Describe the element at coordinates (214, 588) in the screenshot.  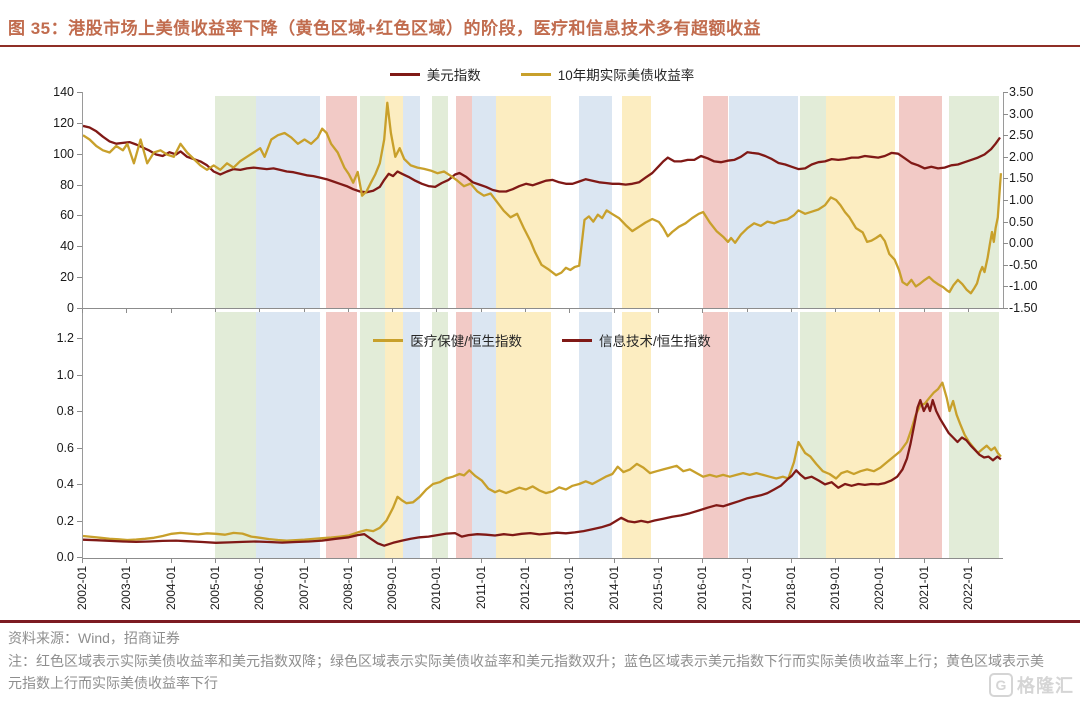
I see `x-axis-label: 2005-01` at that location.